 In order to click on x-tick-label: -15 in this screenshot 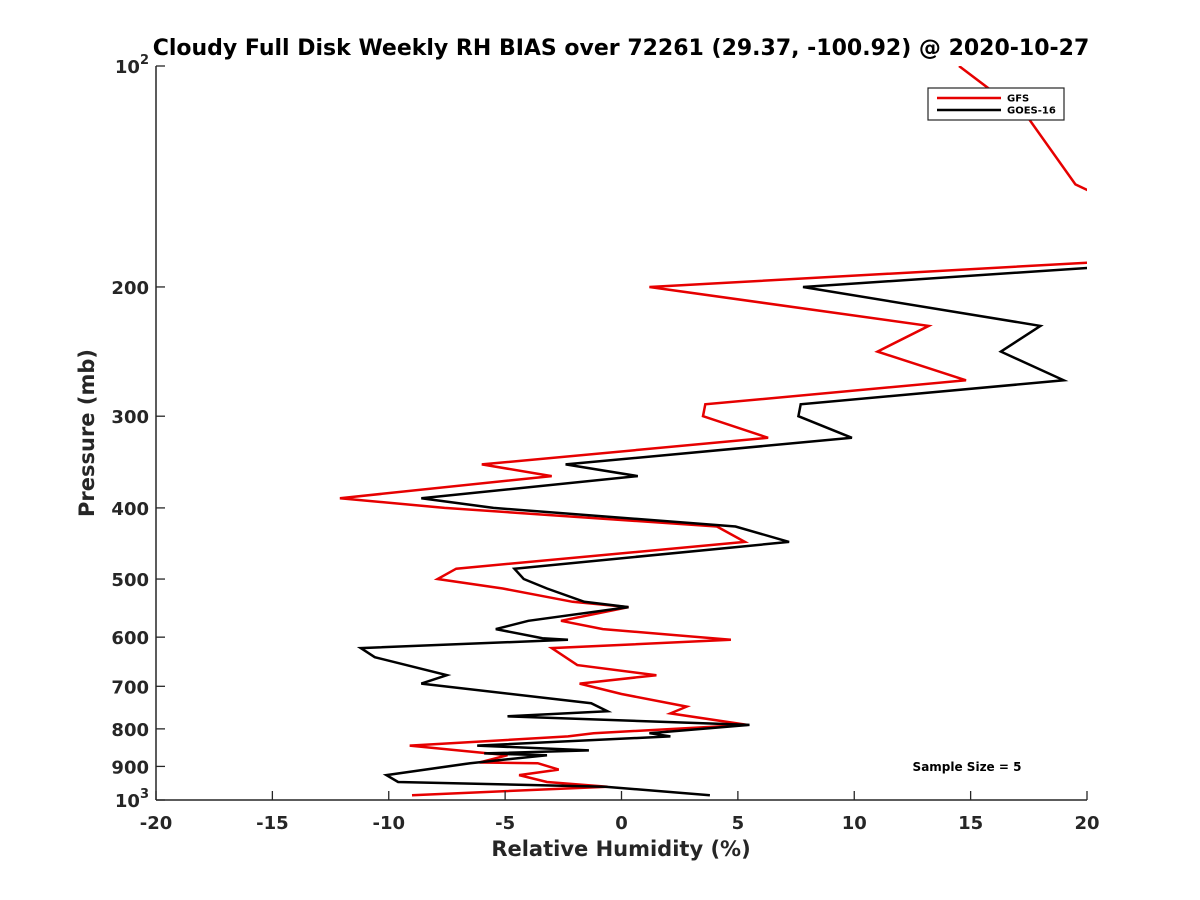, I will do `click(272, 823)`.